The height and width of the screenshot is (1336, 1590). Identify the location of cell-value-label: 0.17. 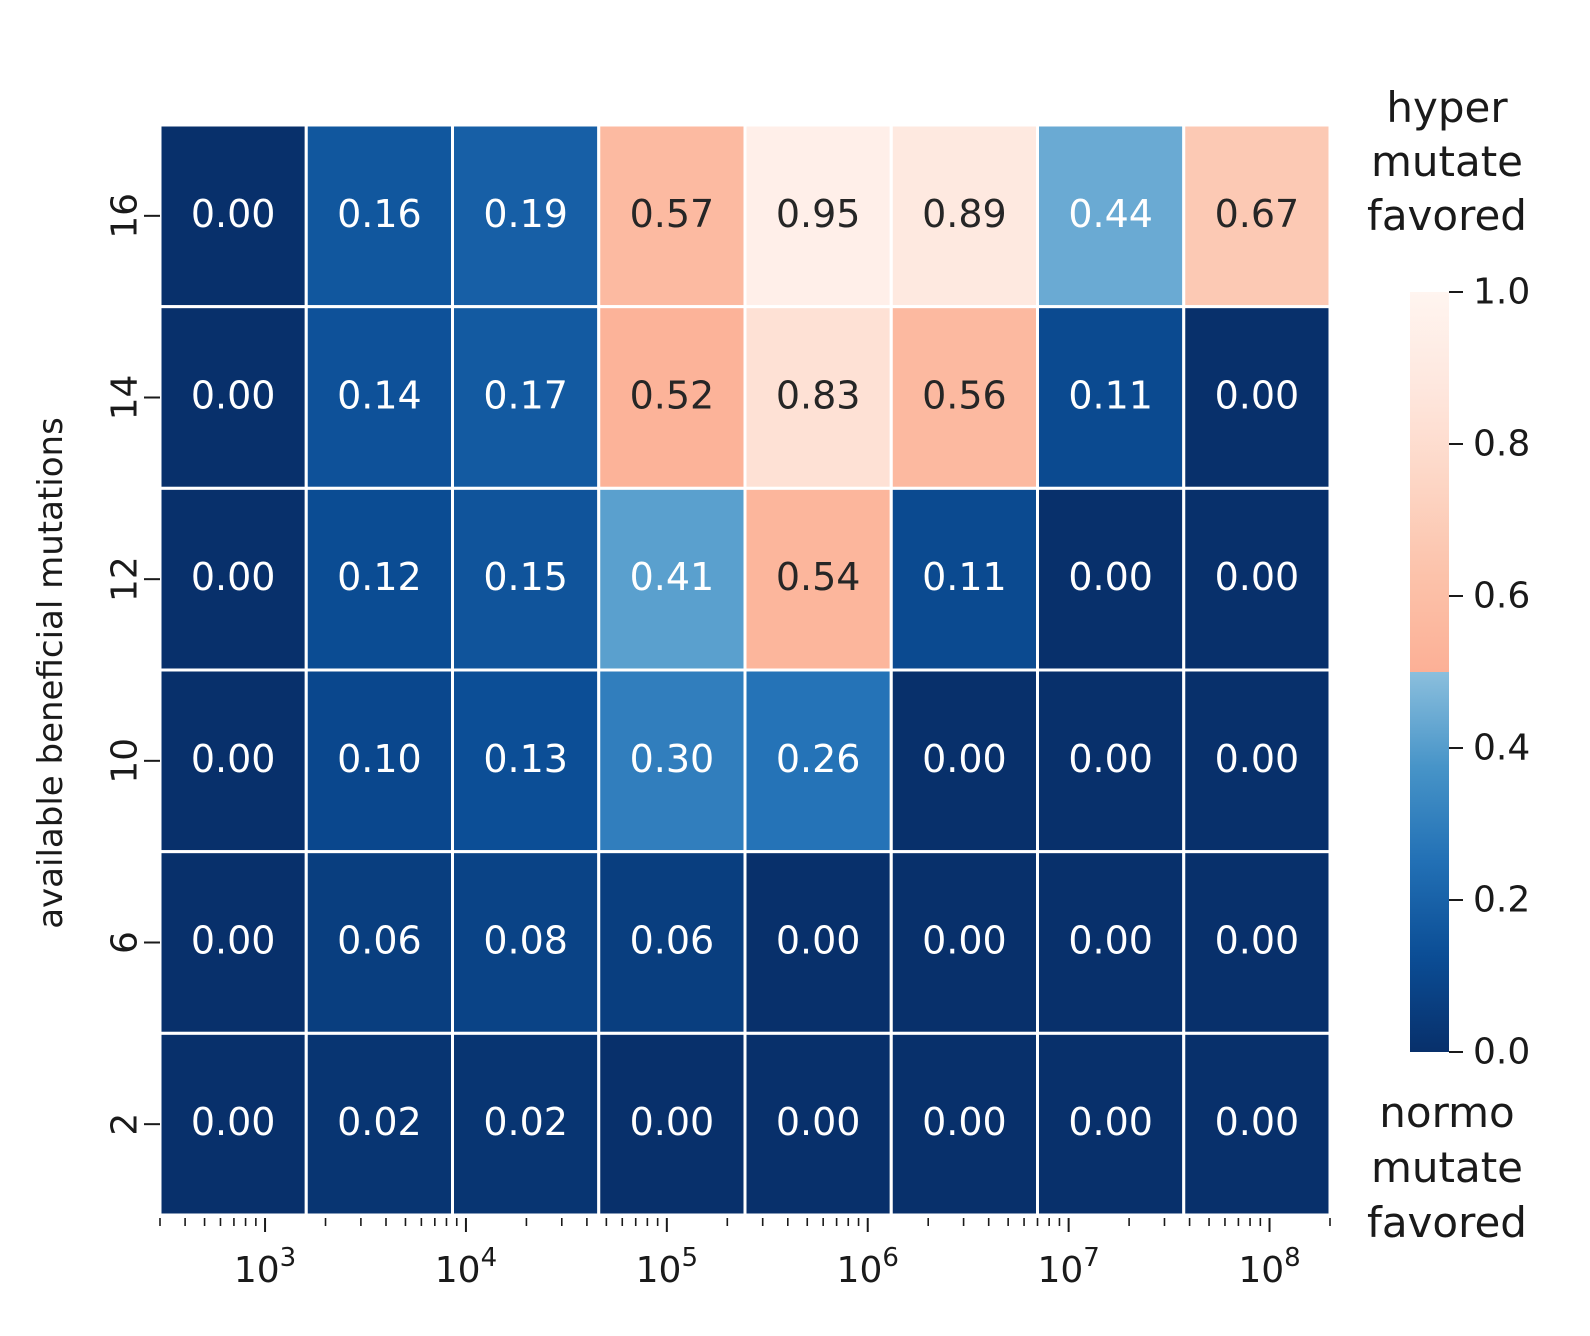
(525, 396).